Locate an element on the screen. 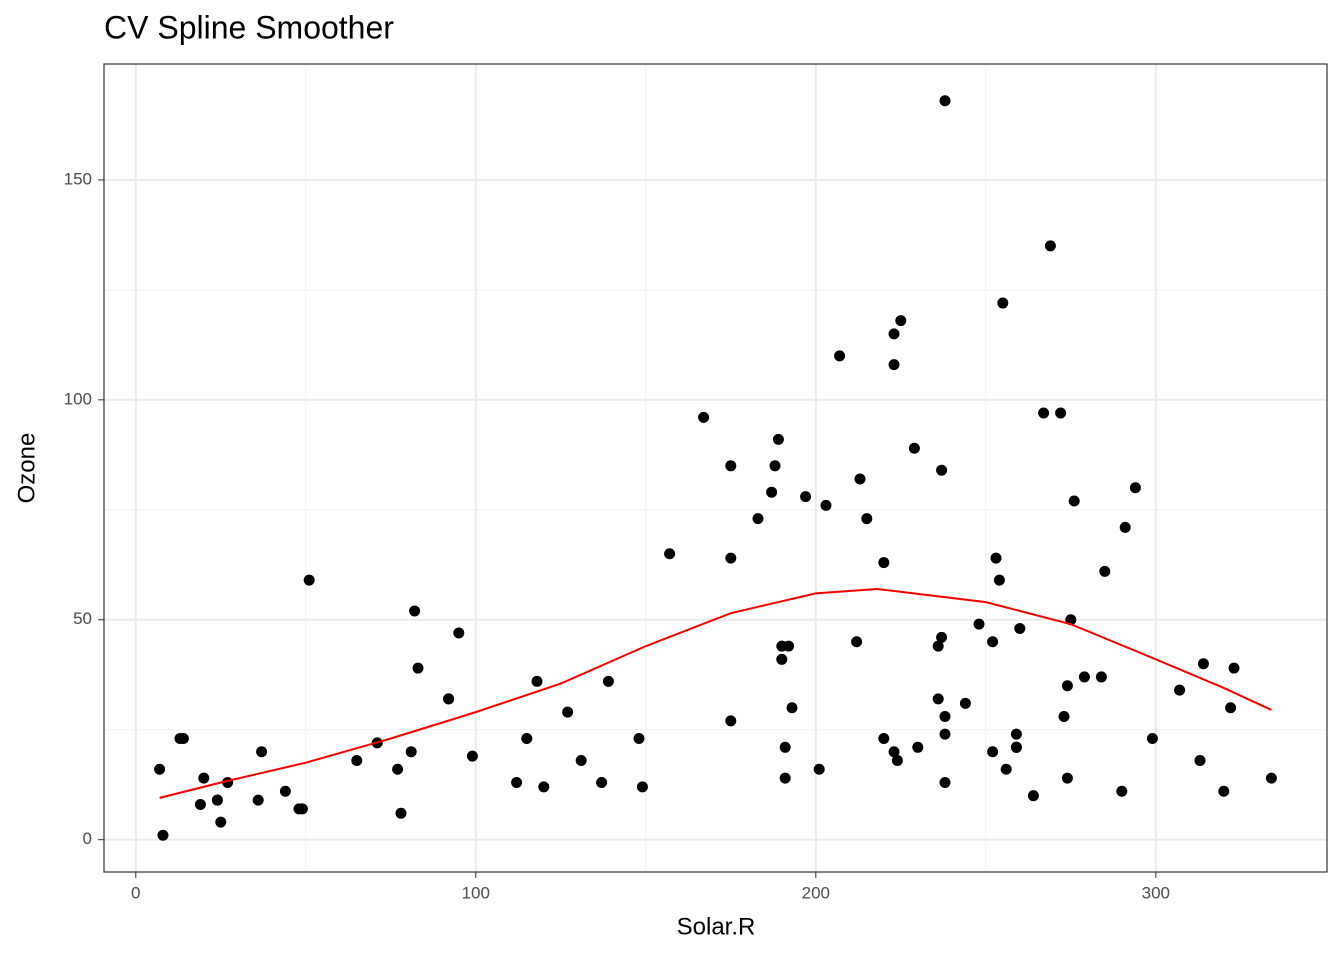 The height and width of the screenshot is (965, 1344). x-tick-label: 300 is located at coordinates (1156, 892).